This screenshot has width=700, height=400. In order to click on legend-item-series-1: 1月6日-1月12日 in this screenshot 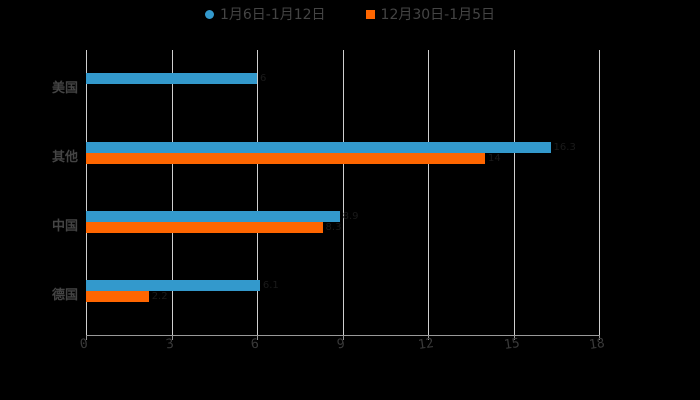, I will do `click(265, 14)`.